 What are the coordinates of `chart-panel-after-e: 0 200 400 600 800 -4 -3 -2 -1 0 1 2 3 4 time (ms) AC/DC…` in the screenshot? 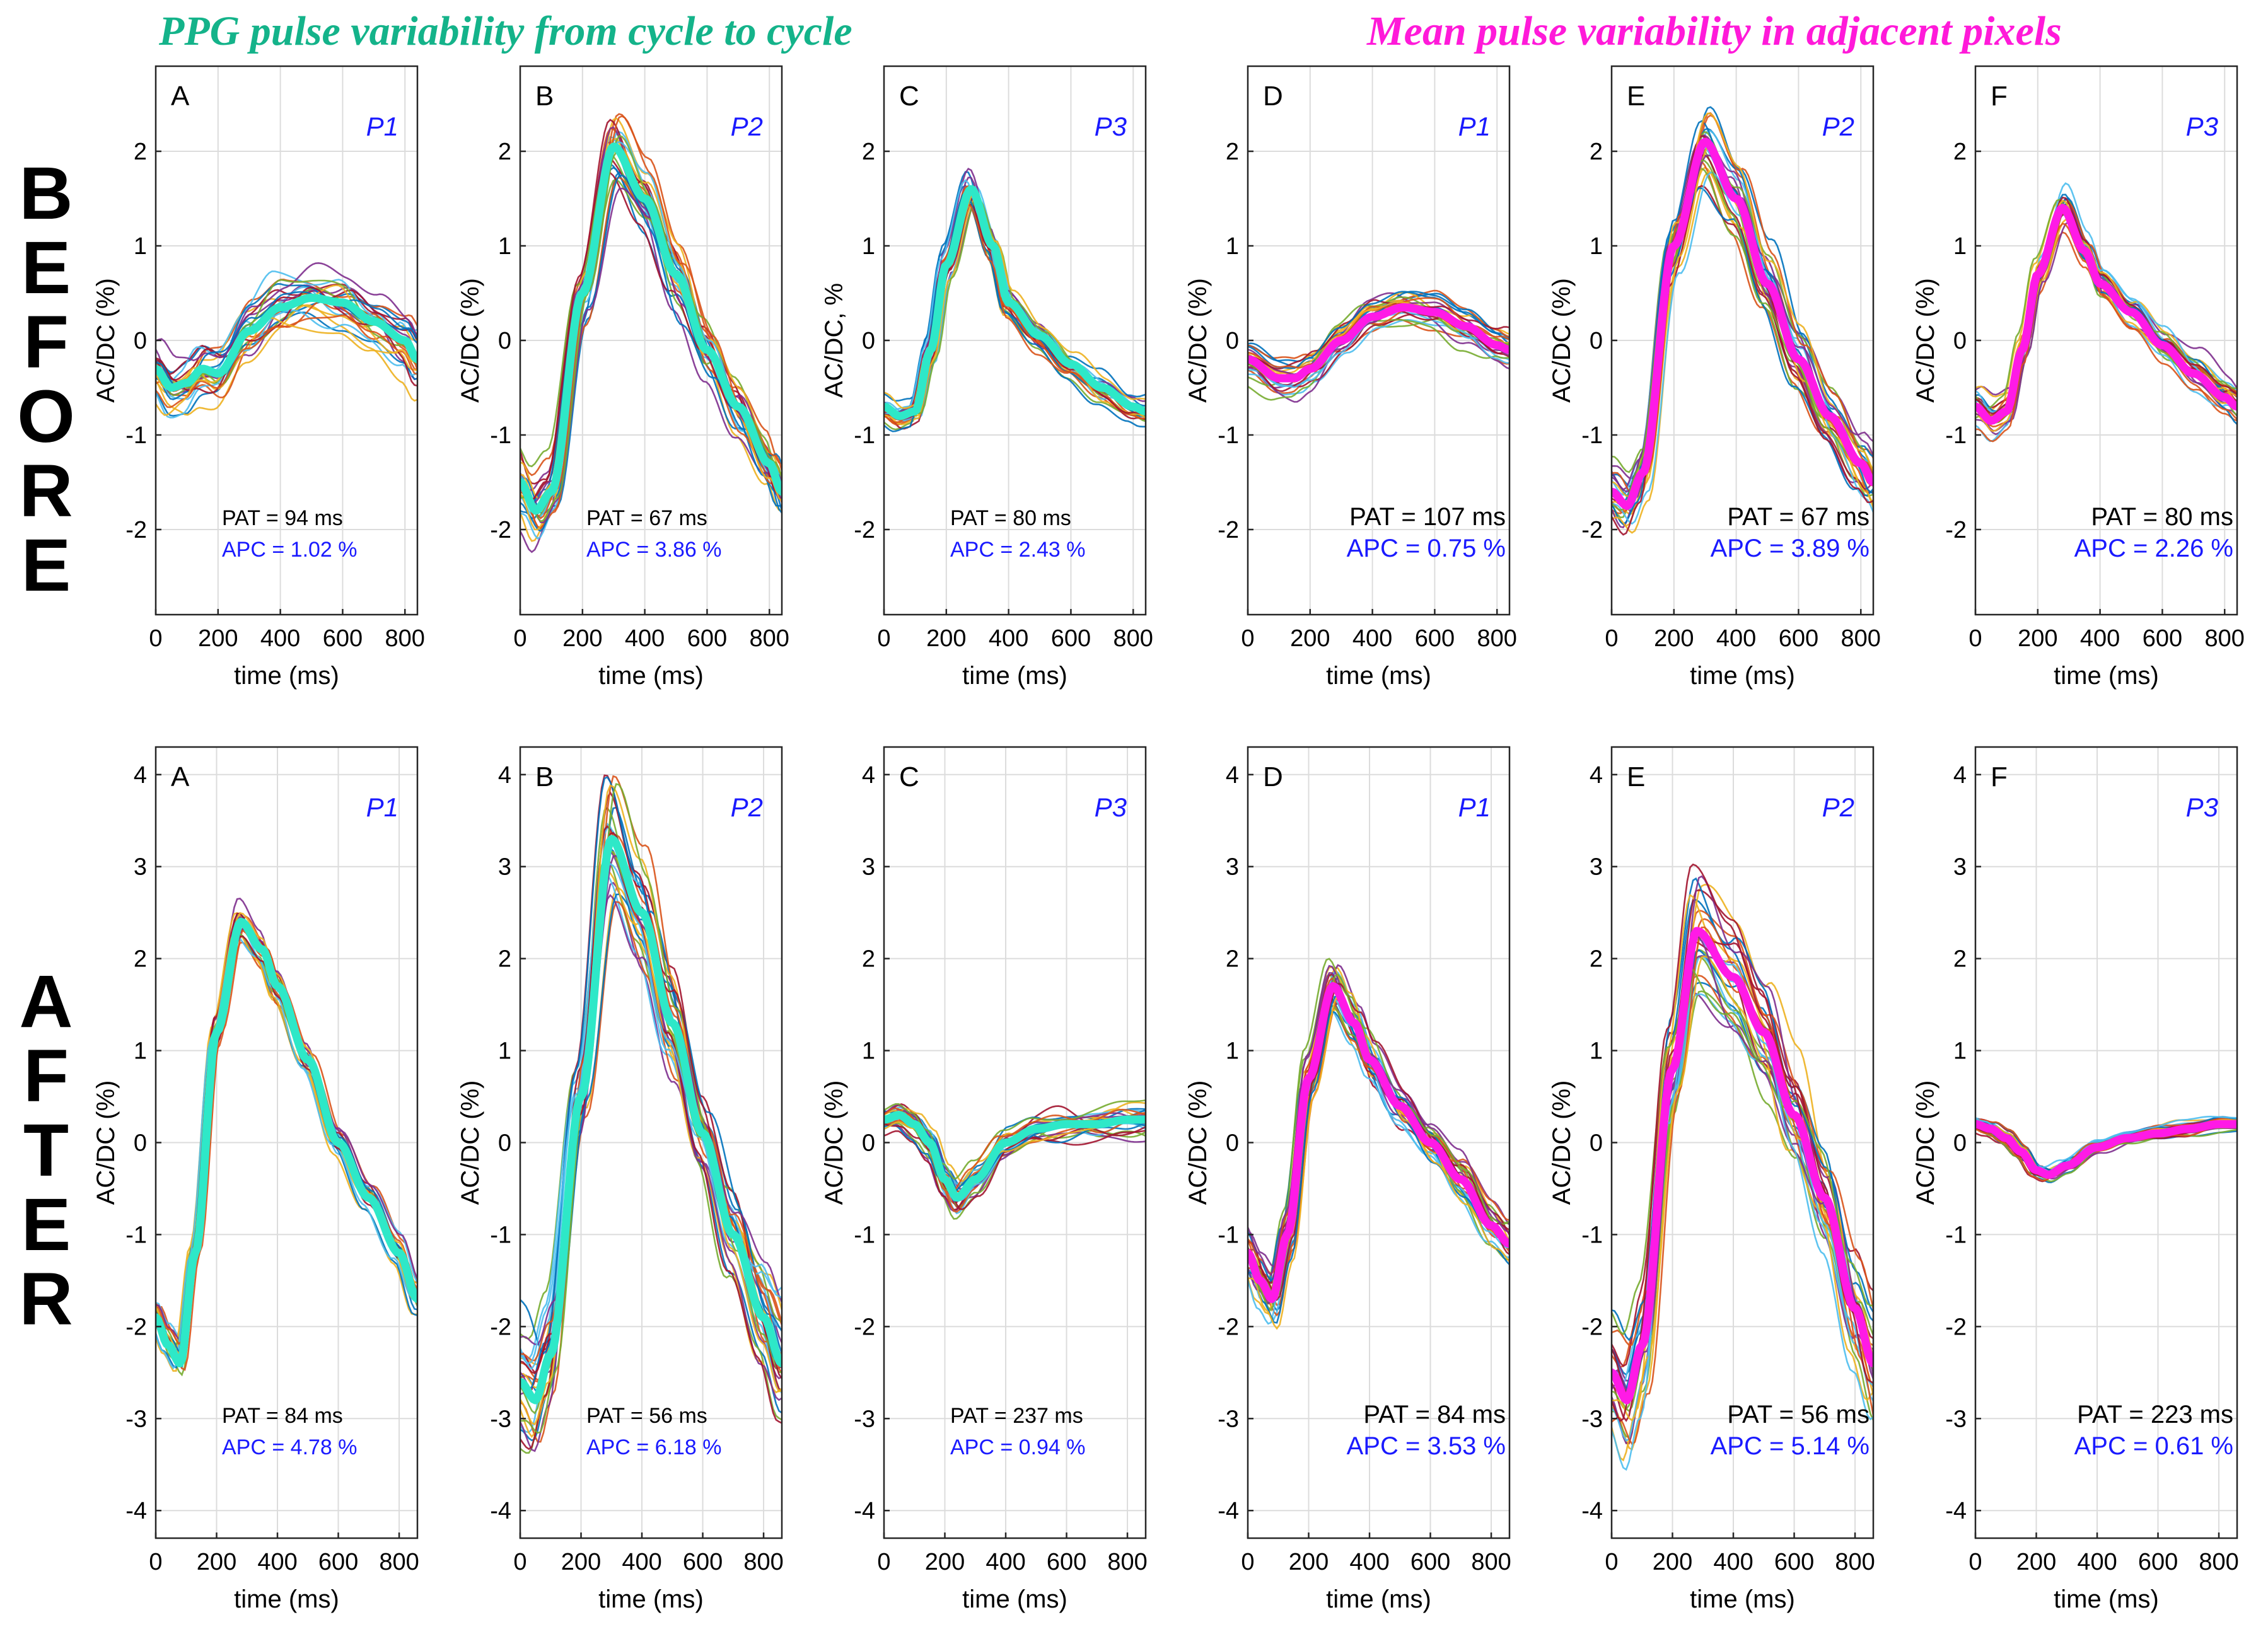 It's located at (1712, 1179).